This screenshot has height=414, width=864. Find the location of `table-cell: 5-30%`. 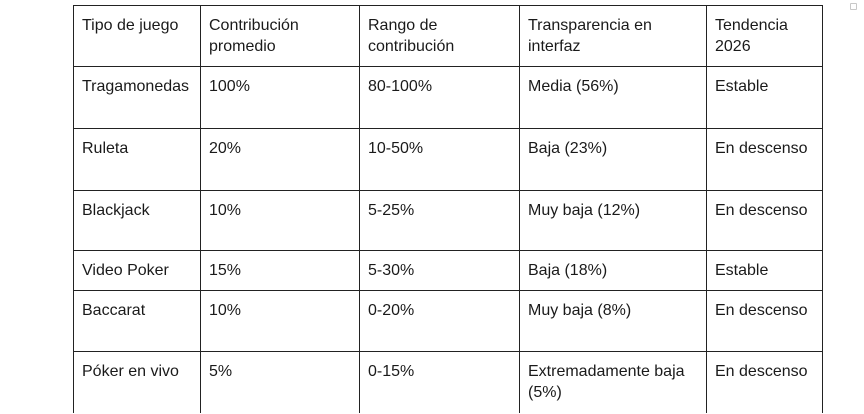

table-cell: 5-30% is located at coordinates (439, 270).